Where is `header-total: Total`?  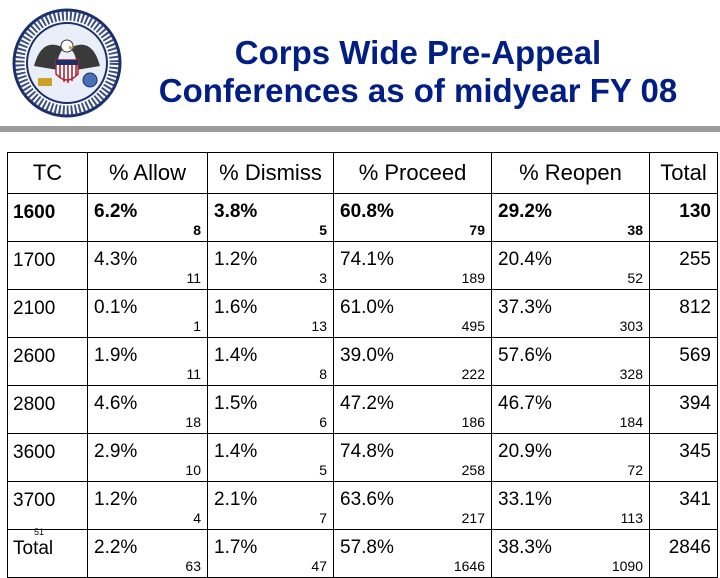 header-total: Total is located at coordinates (683, 173).